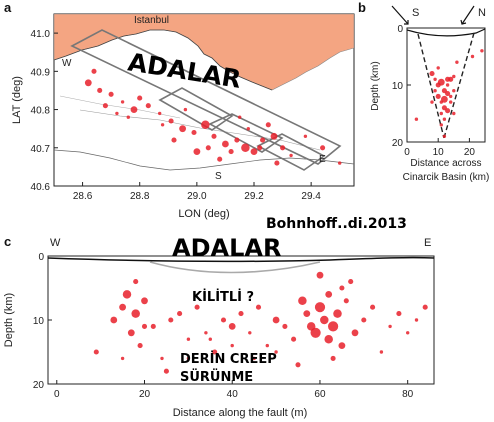  Describe the element at coordinates (400, 15) in the screenshot. I see `arrow-s-icon` at that location.